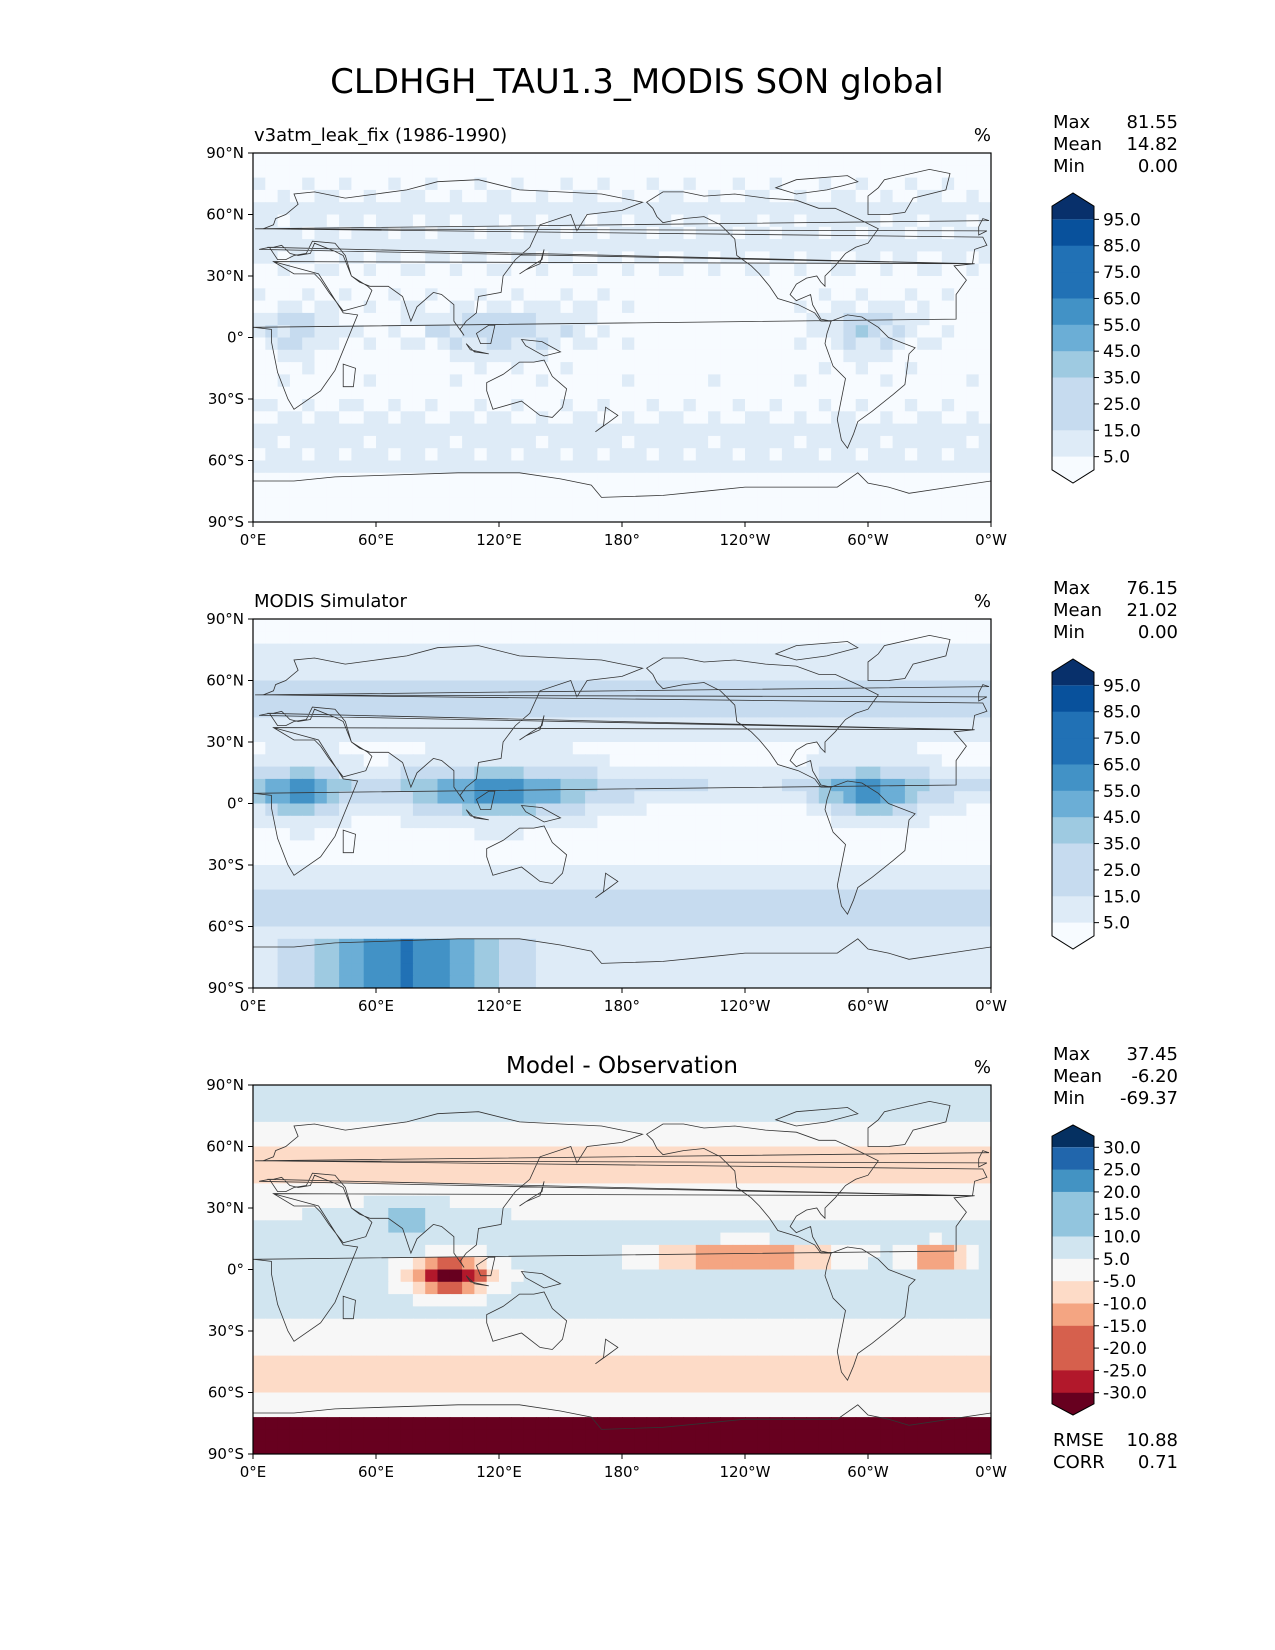 This screenshot has width=1275, height=1650. Describe the element at coordinates (1069, 166) in the screenshot. I see `stat-label: Min` at that location.